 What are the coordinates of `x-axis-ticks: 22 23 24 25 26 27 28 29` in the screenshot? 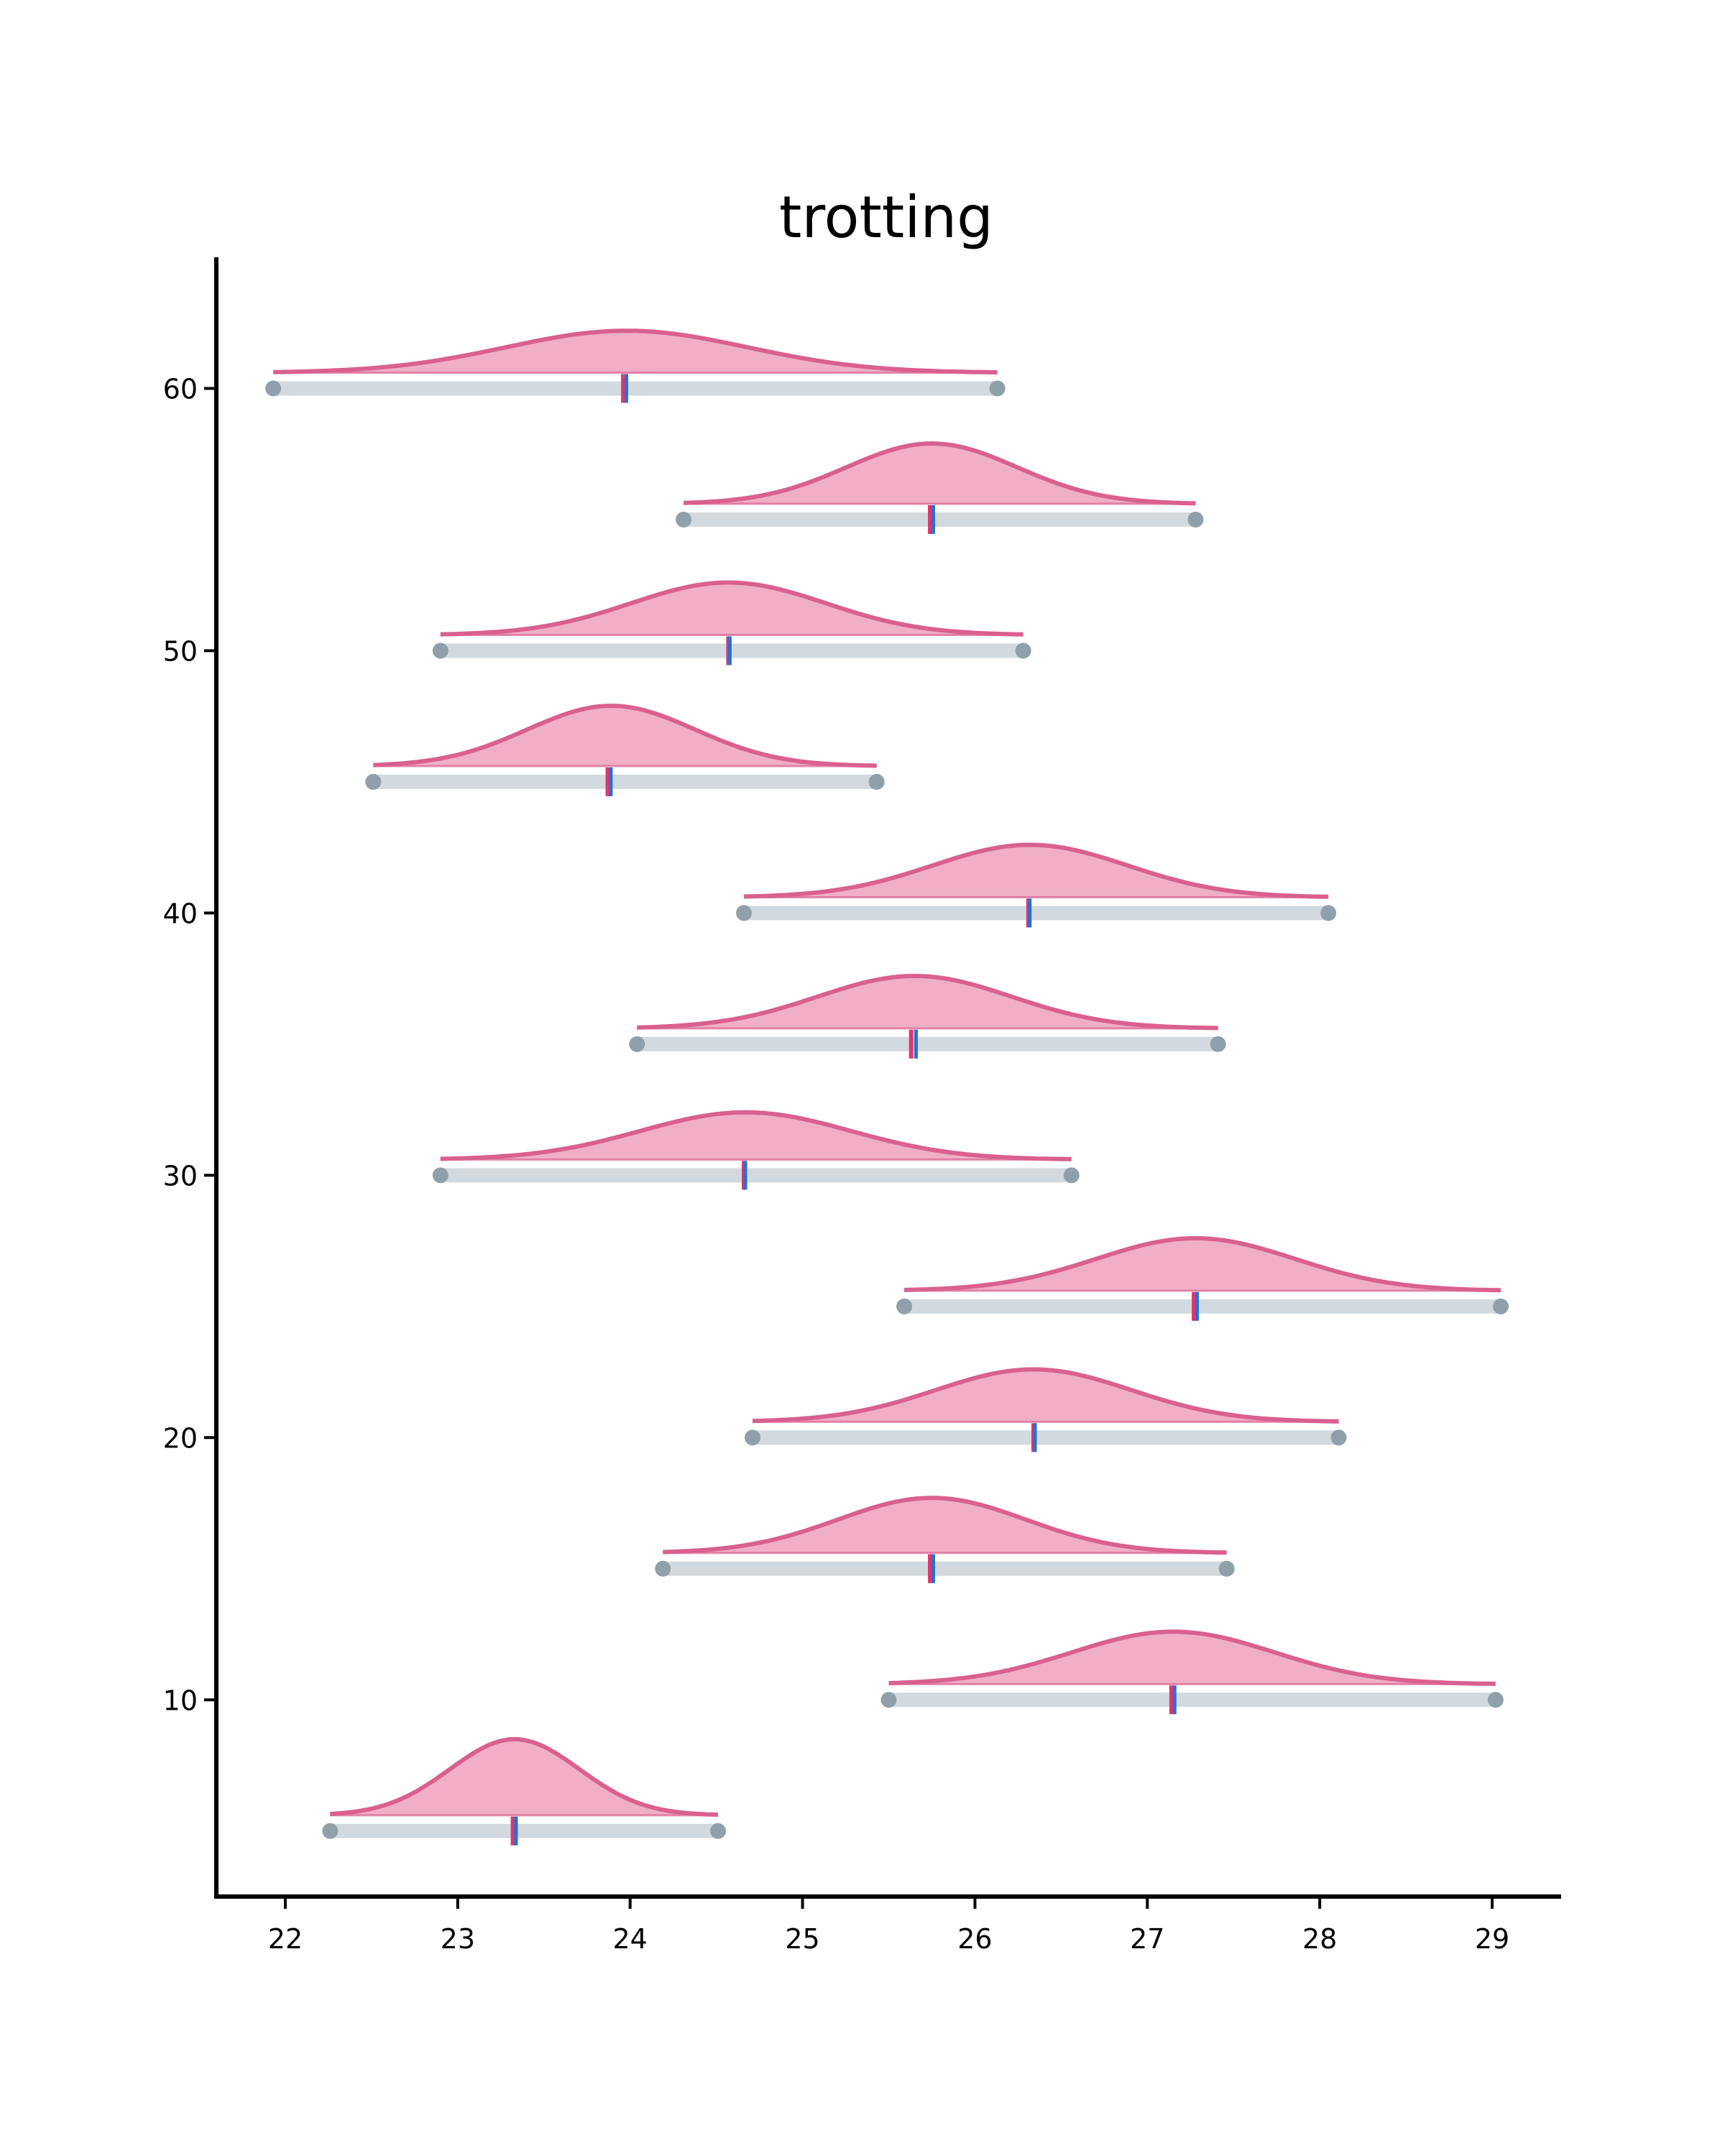 It's located at (888, 1927).